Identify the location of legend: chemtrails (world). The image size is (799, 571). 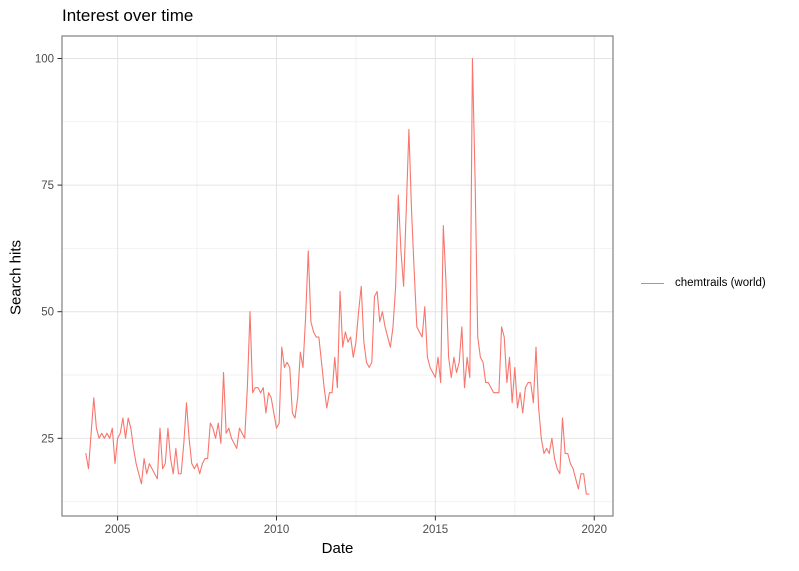
(703, 283).